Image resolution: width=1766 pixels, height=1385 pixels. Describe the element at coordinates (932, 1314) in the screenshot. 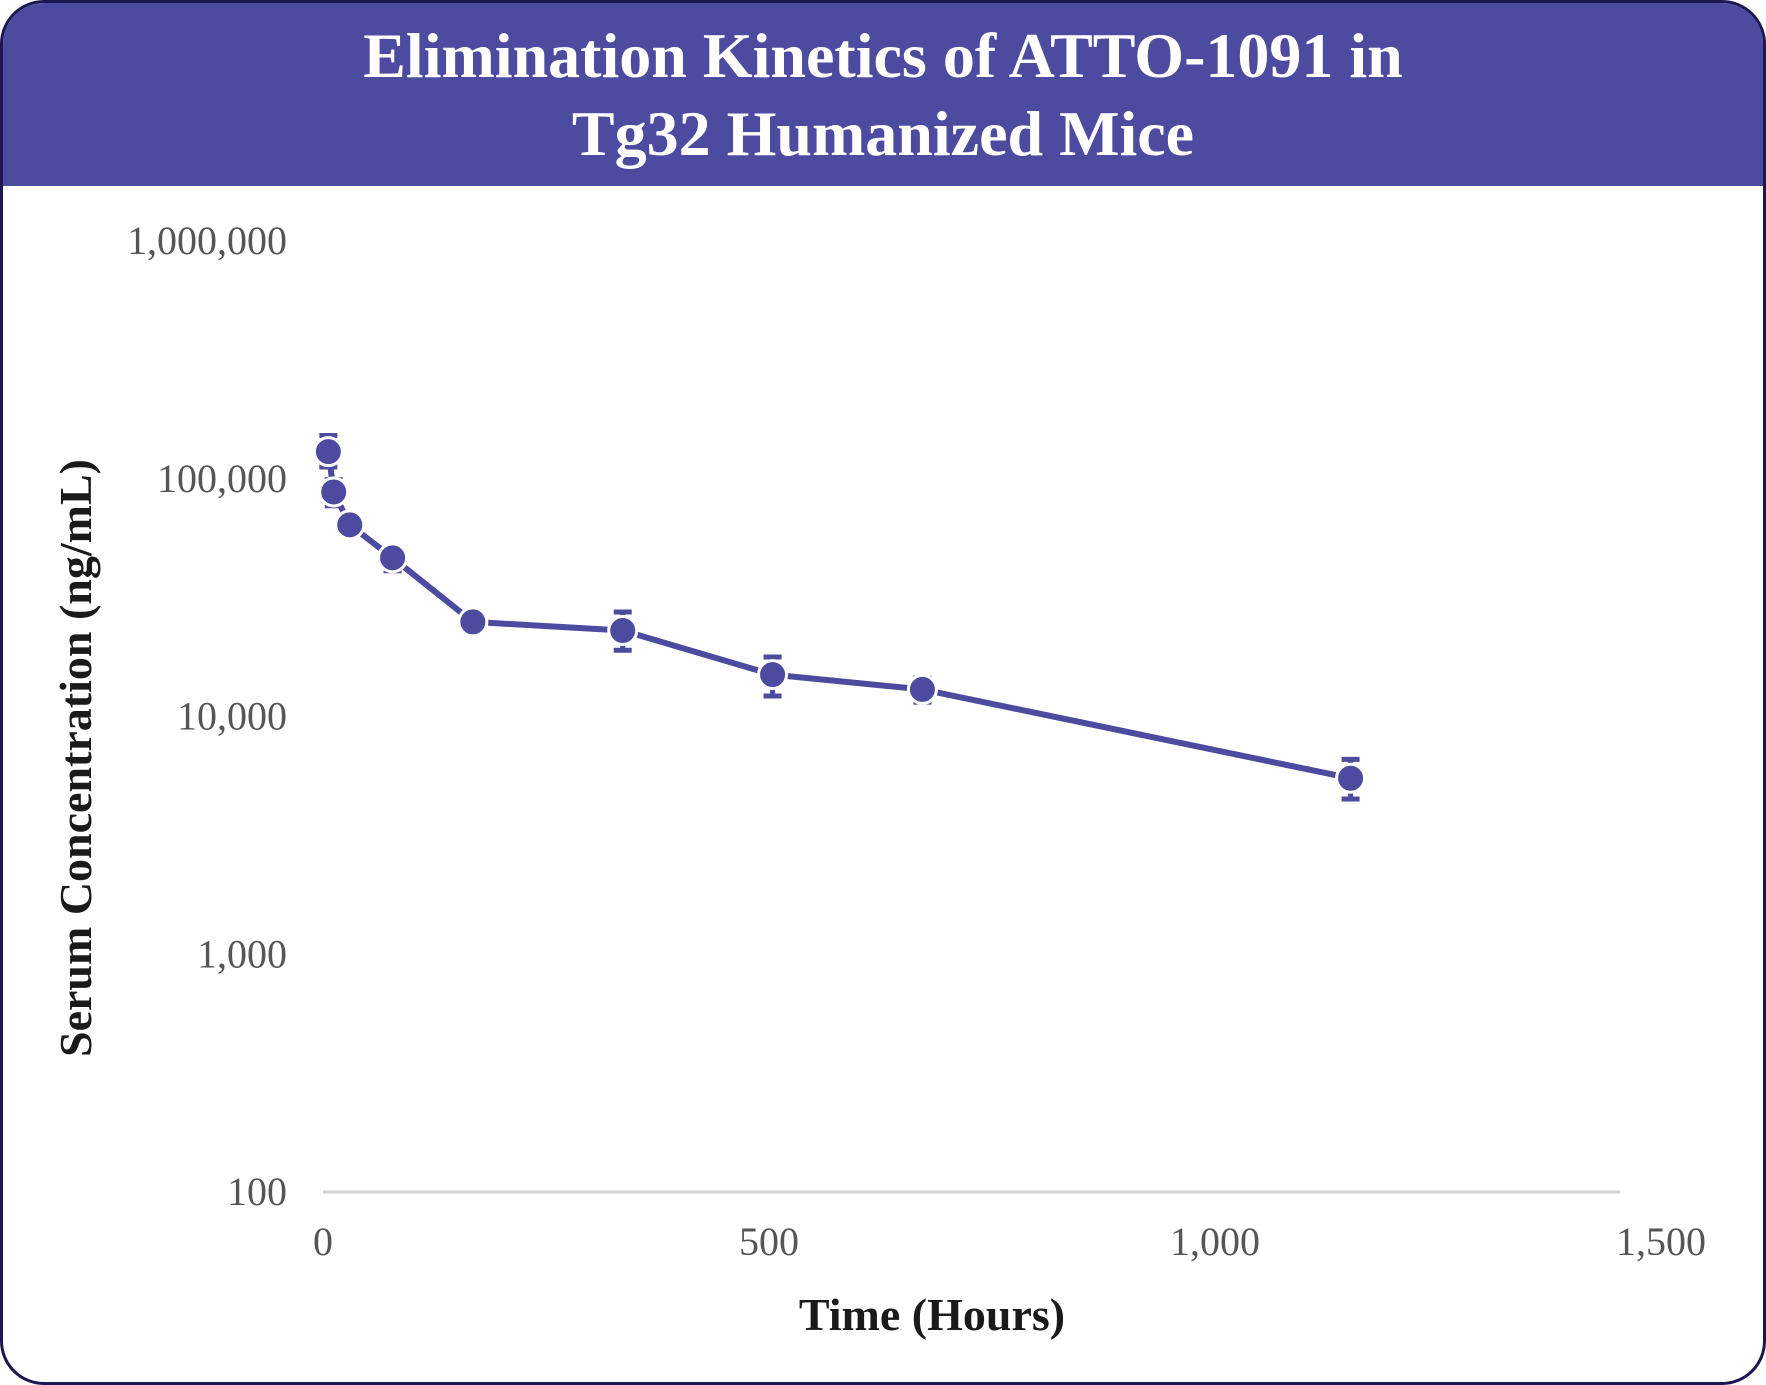

I see `x-axis-title: Time (Hours)` at that location.